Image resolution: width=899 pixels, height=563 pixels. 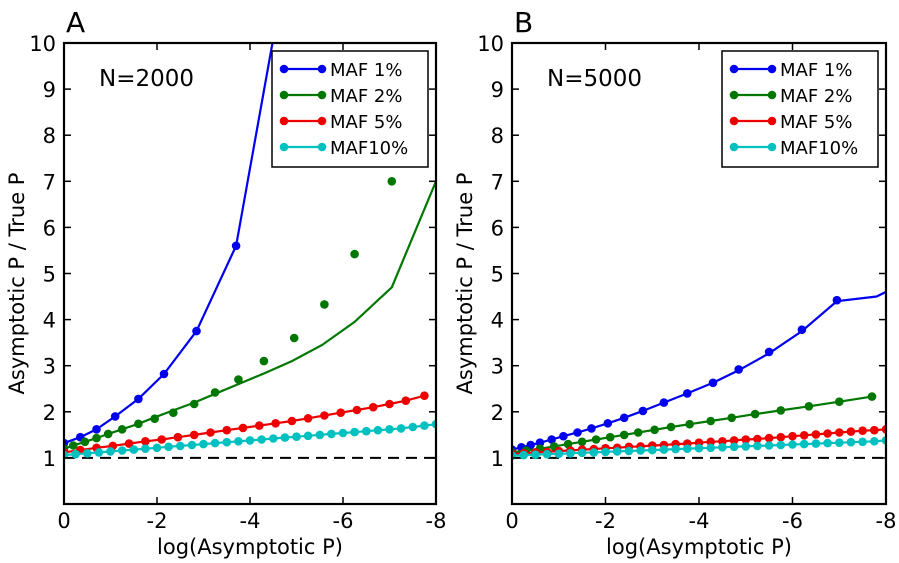 I want to click on y-tick-label: 4, so click(x=49, y=321).